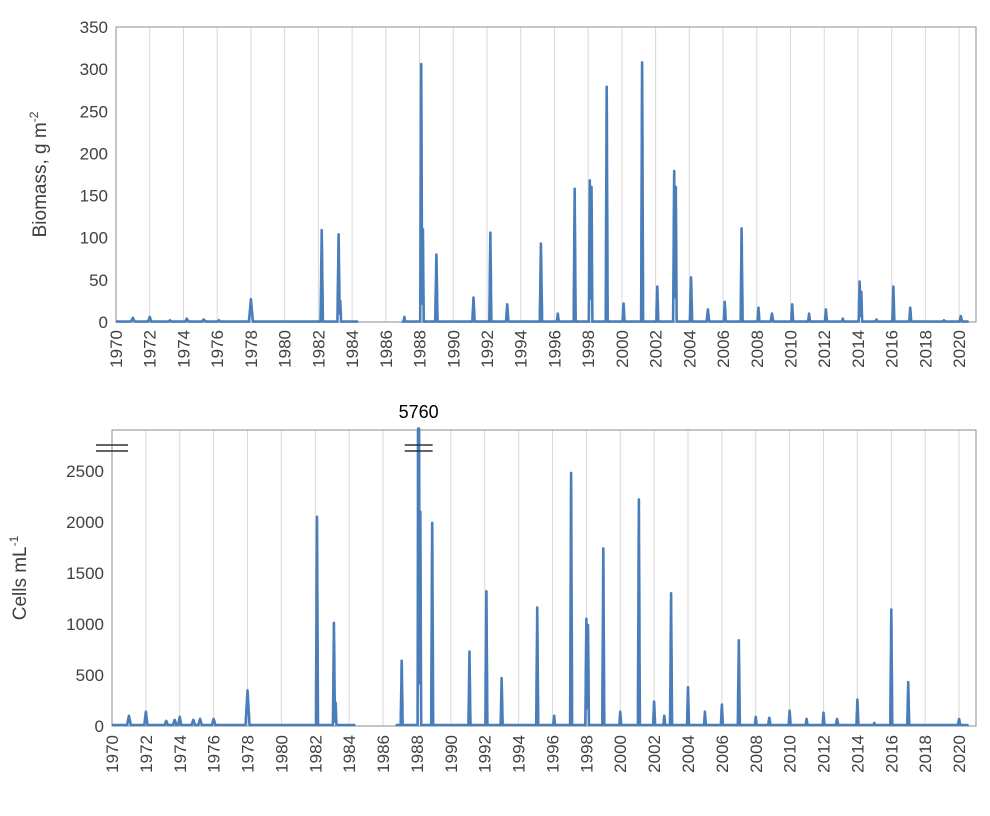 The image size is (990, 816). What do you see at coordinates (40, 179) in the screenshot?
I see `y-axis-title-text: Biomass, g m` at bounding box center [40, 179].